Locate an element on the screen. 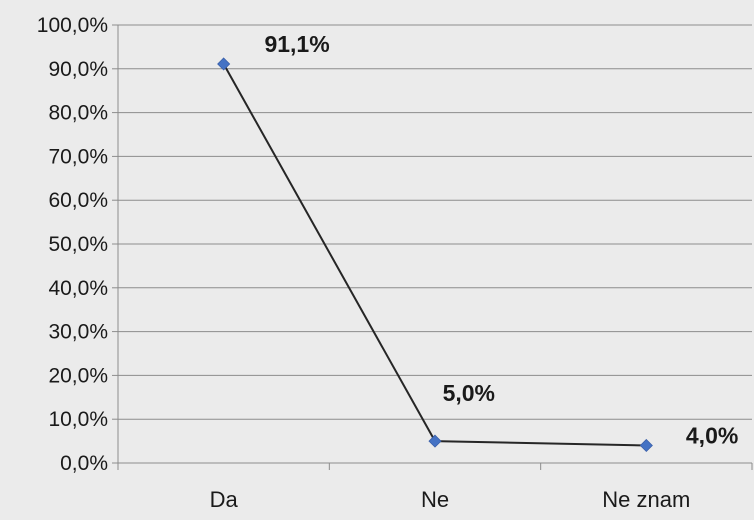 This screenshot has height=520, width=754. x-tick-label: Da is located at coordinates (224, 499).